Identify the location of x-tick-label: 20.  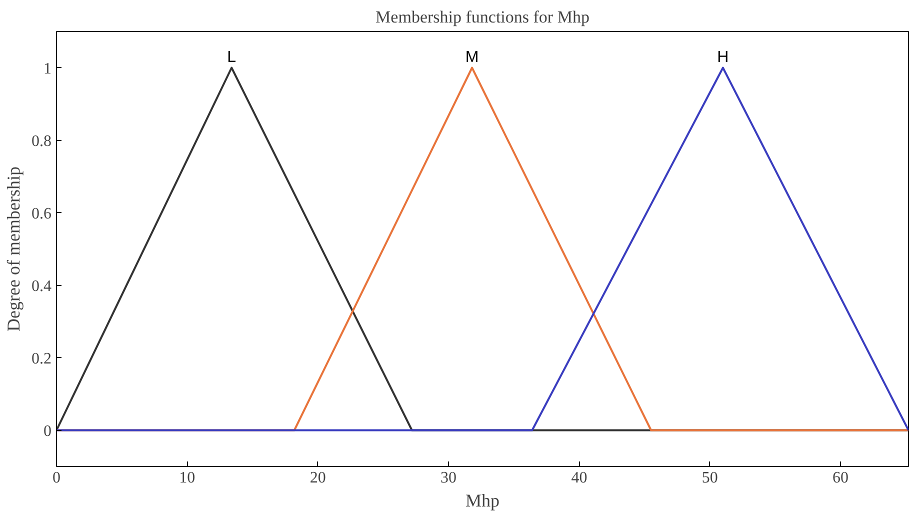
(318, 478).